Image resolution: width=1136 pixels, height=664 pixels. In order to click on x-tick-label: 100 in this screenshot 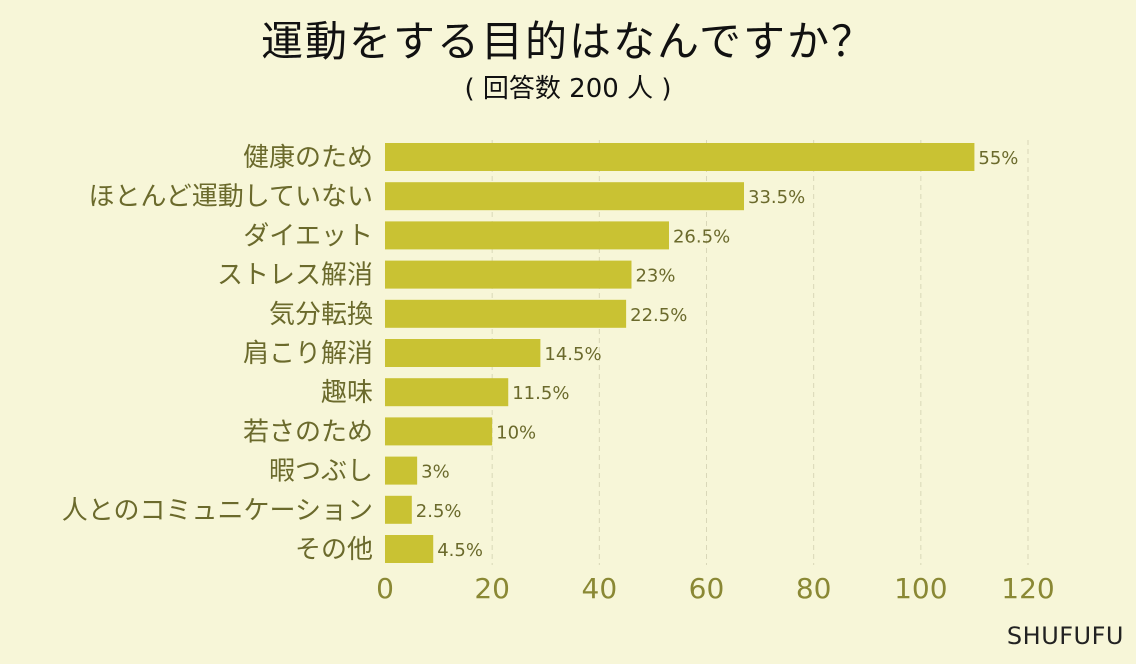, I will do `click(920, 588)`.